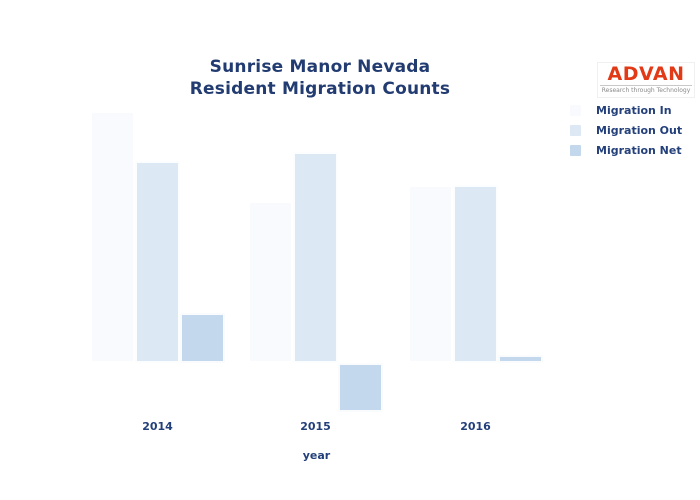 This screenshot has width=700, height=500. What do you see at coordinates (639, 130) in the screenshot?
I see `legend-label: Migration Out` at bounding box center [639, 130].